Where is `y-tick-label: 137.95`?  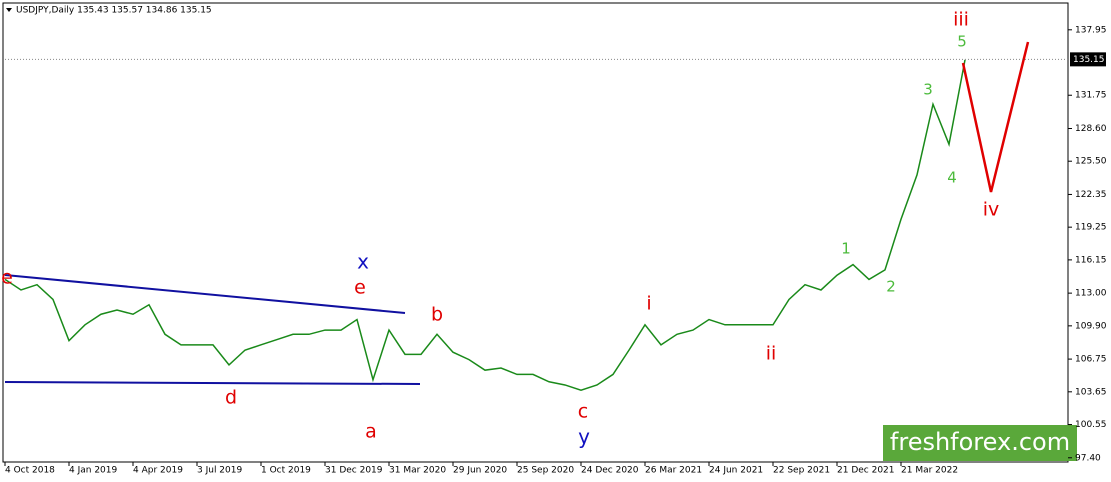
y-tick-label: 137.95 is located at coordinates (1091, 30).